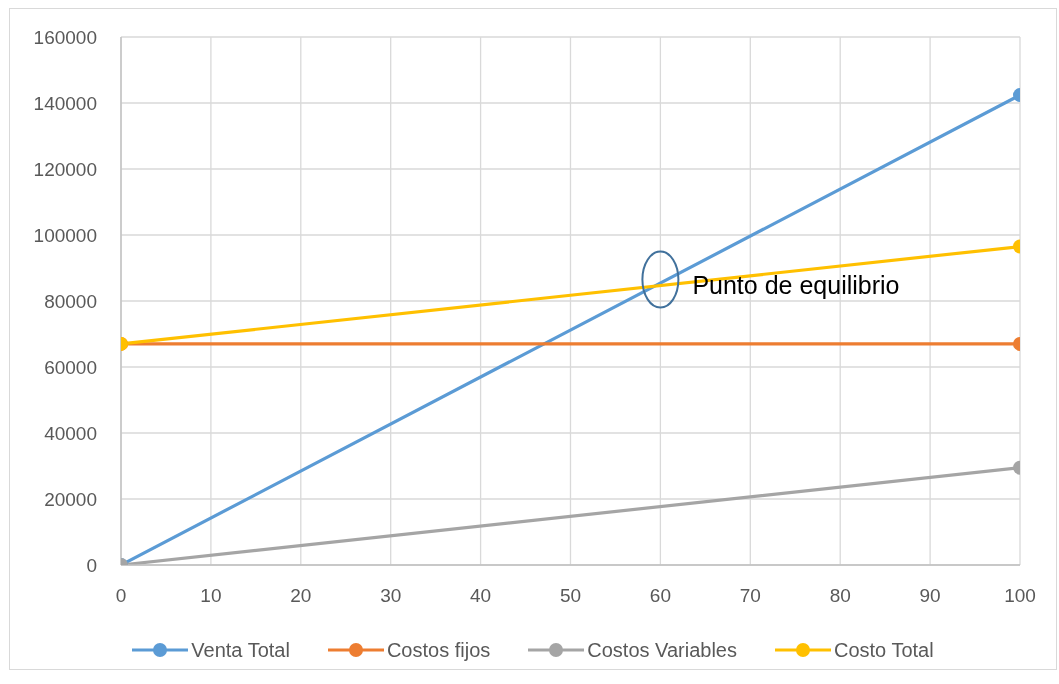 The image size is (1059, 684). Describe the element at coordinates (796, 284) in the screenshot. I see `annotation: Punto de equilibrio` at that location.